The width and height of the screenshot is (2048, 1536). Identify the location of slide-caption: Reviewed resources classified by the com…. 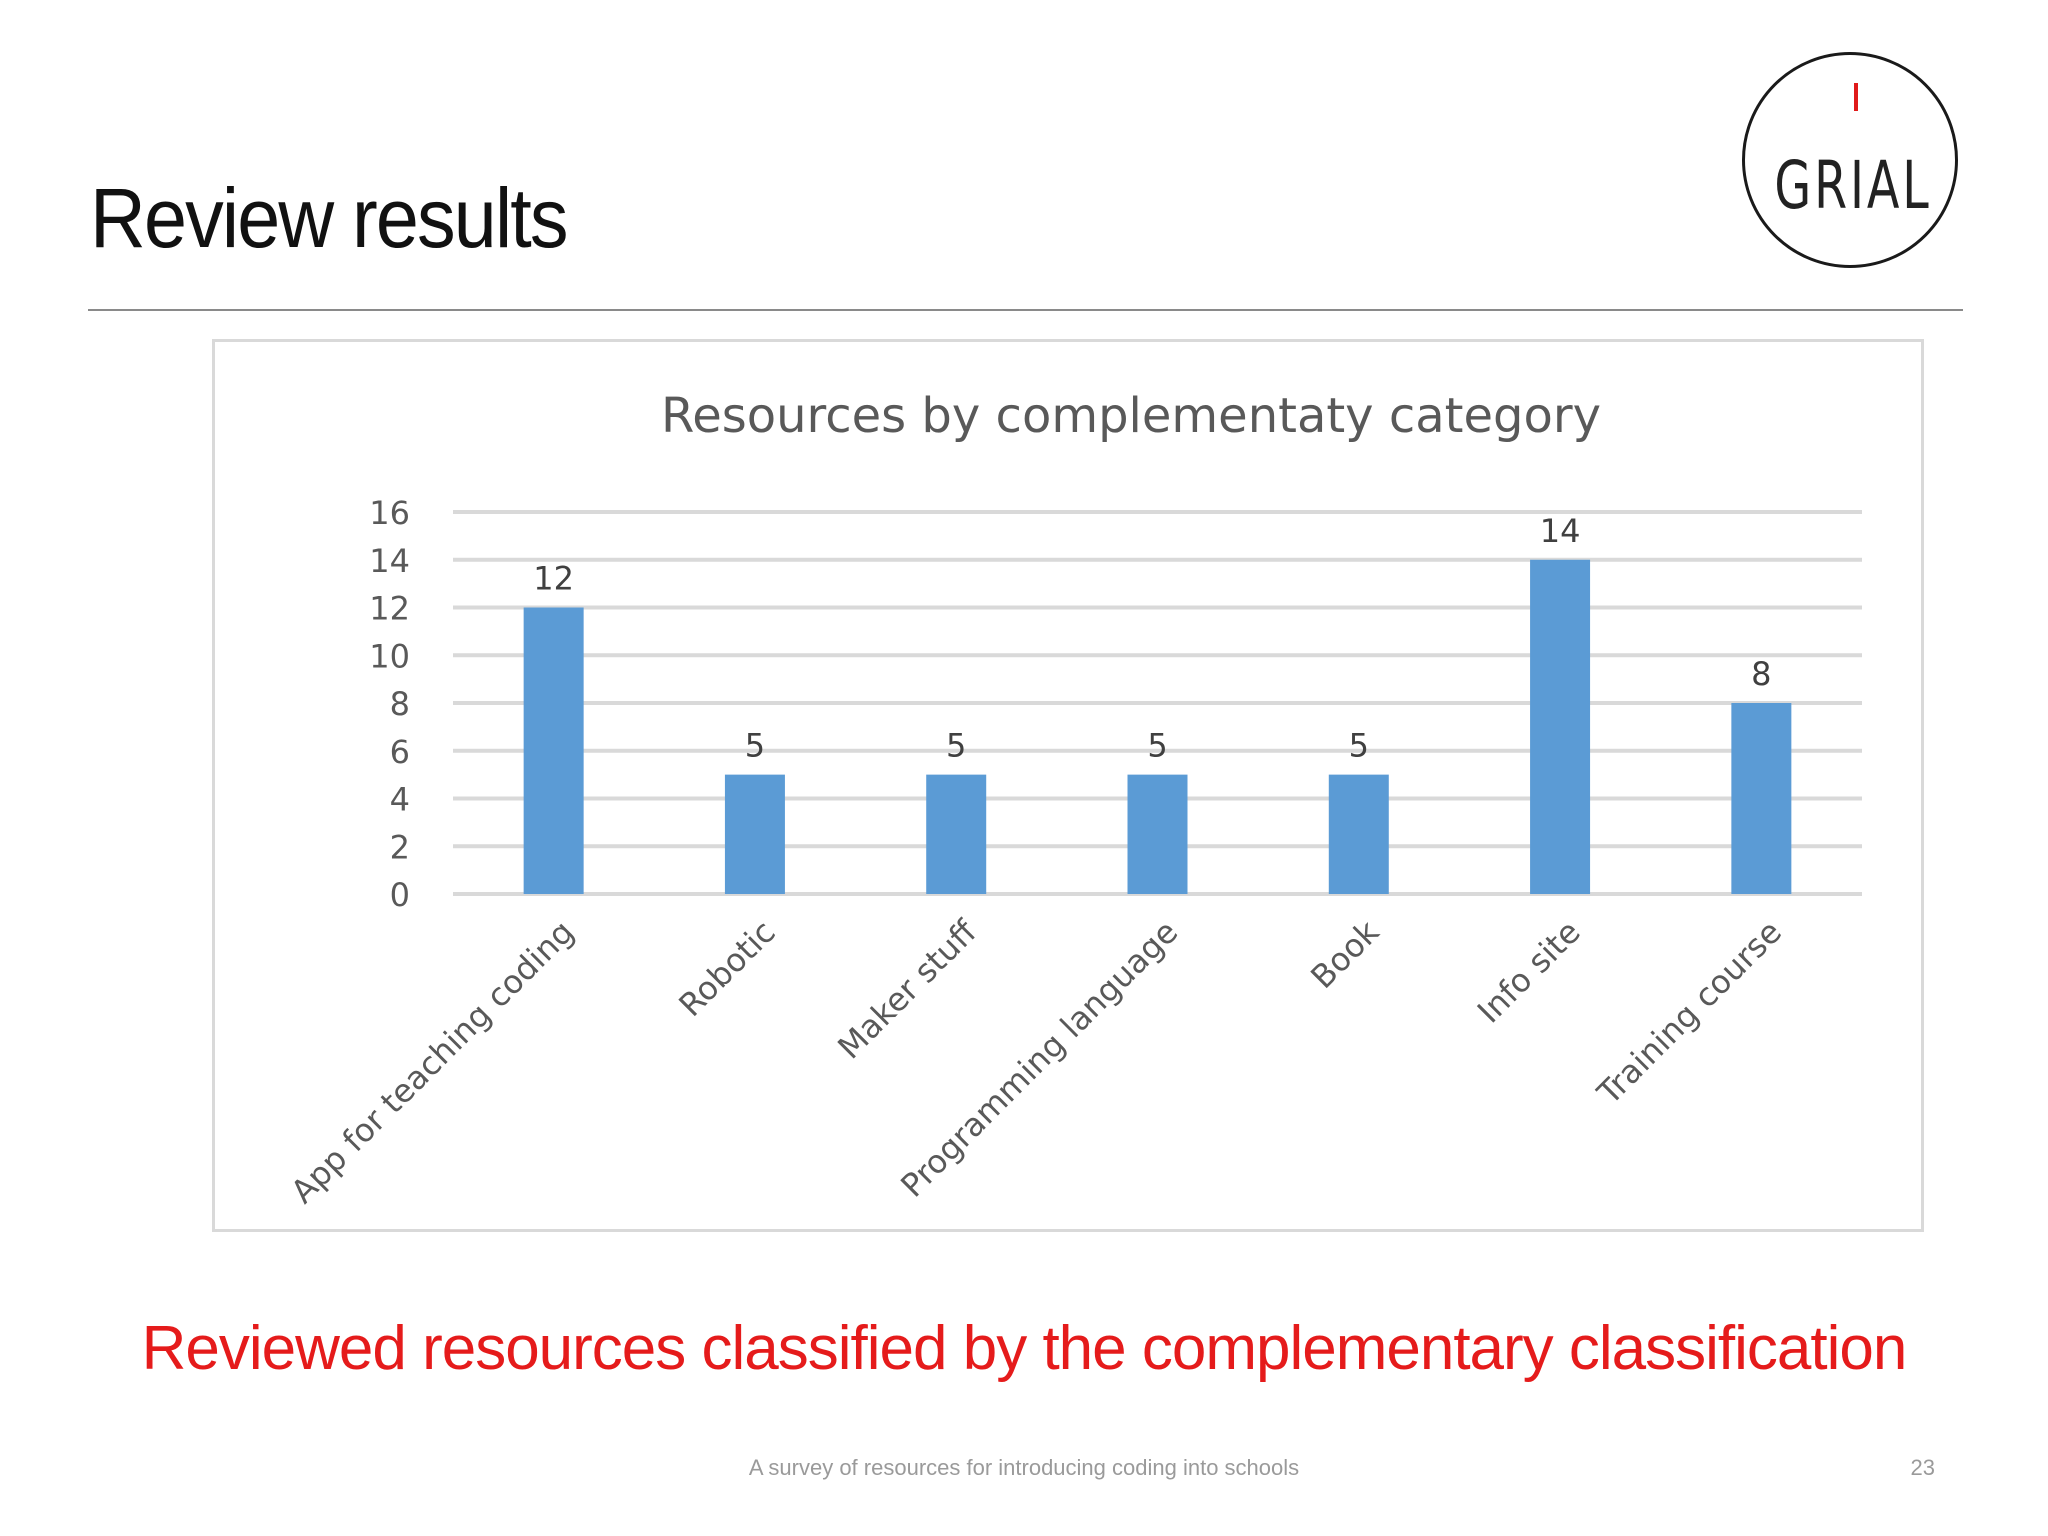
(1024, 1348).